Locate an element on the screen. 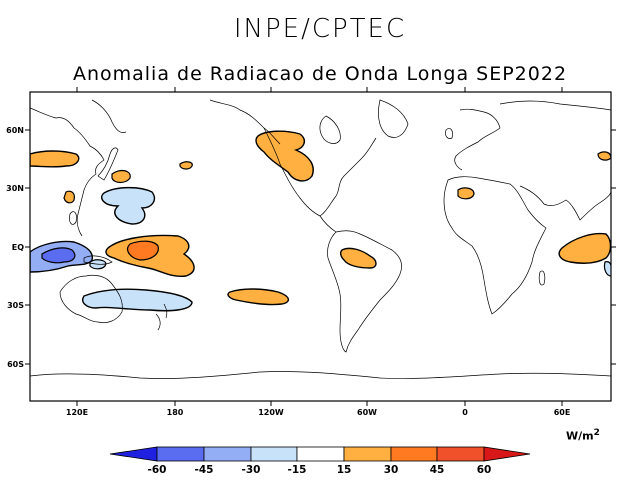 This screenshot has width=640, height=494. anomaly-orange-central-pacific-core is located at coordinates (143, 250).